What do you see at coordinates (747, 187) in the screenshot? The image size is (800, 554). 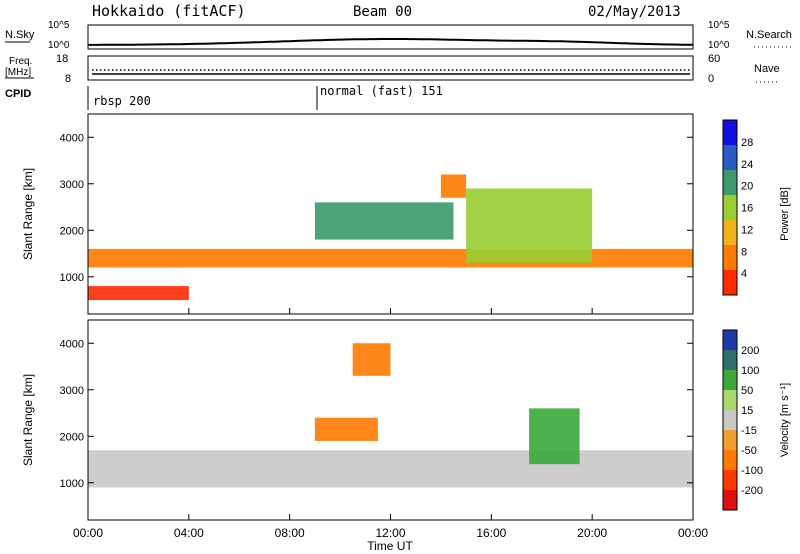 I see `colorbar-tick-label: 20` at bounding box center [747, 187].